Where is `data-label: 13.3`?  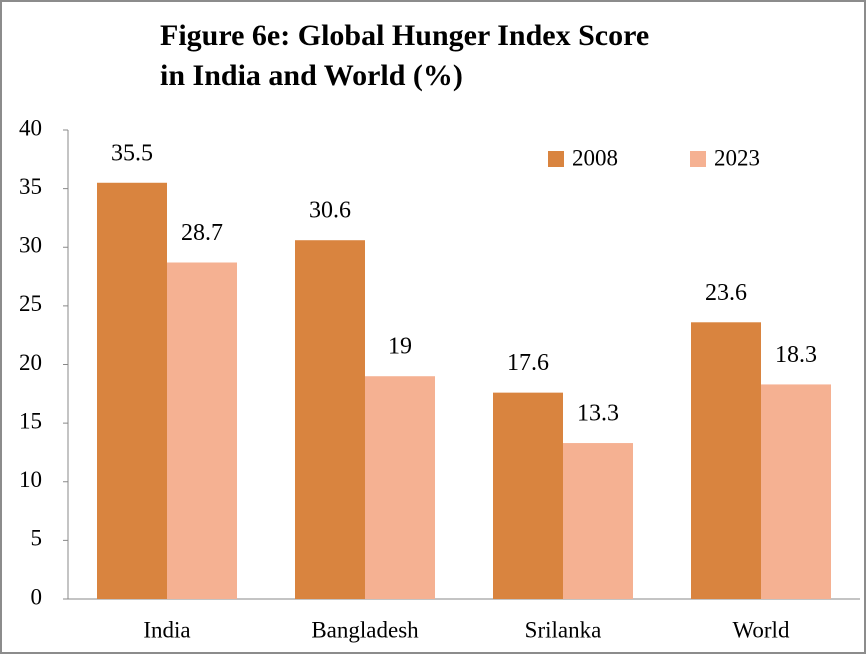 data-label: 13.3 is located at coordinates (598, 414).